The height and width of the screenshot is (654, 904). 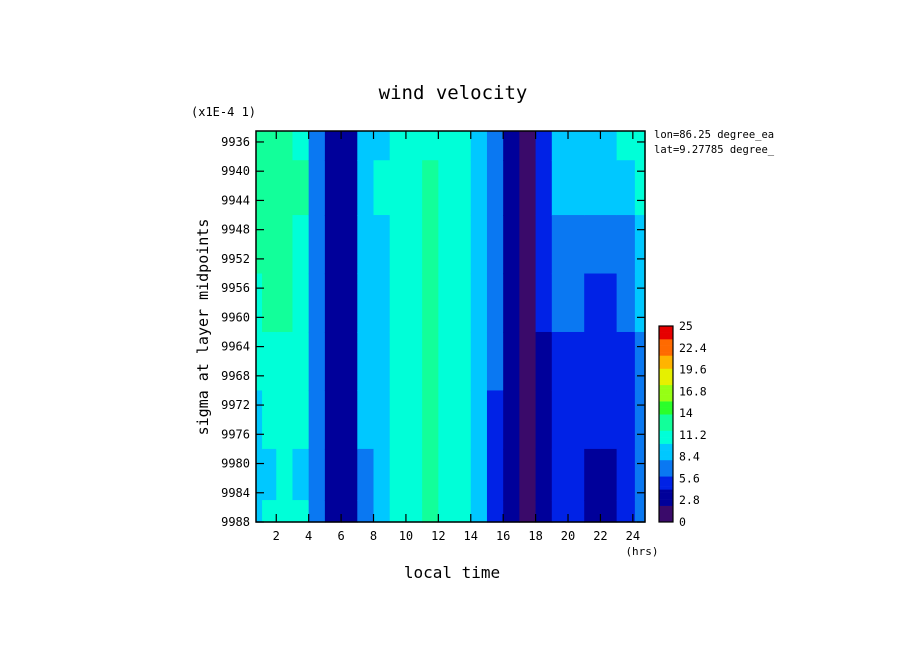 What do you see at coordinates (682, 424) in the screenshot?
I see `colorbar: 25 22.4 19.6 16.8 14 11.2 8.4 5.6 2.8 0` at bounding box center [682, 424].